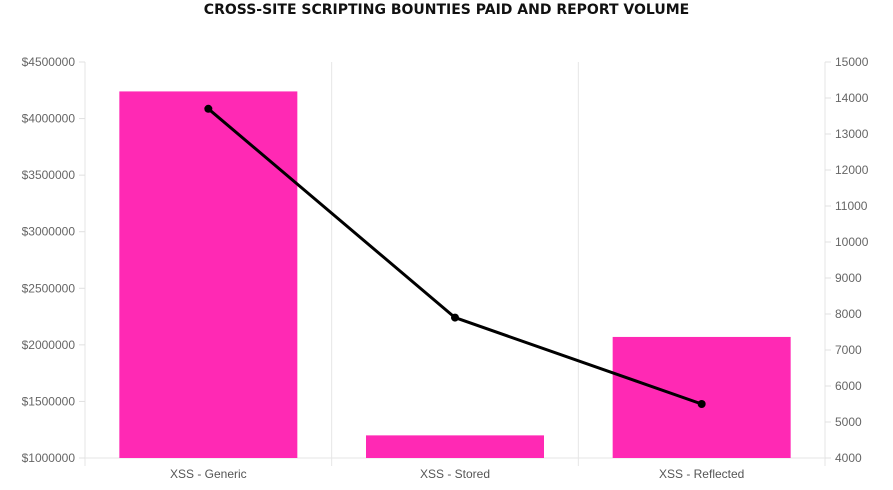 The width and height of the screenshot is (893, 490). I want to click on x-category-label: XSS - Reflected, so click(701, 474).